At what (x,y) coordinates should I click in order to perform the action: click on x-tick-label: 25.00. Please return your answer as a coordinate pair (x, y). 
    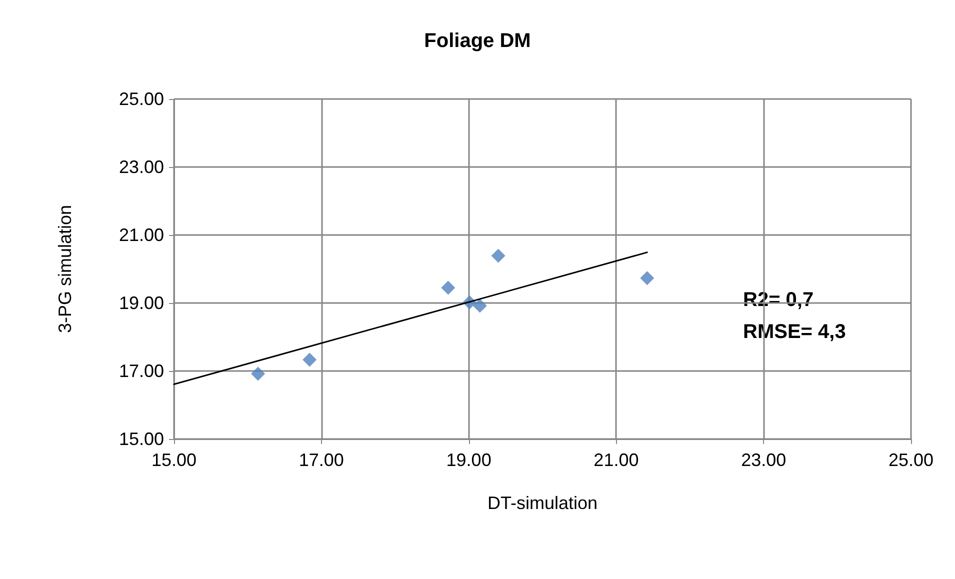
    Looking at the image, I should click on (911, 460).